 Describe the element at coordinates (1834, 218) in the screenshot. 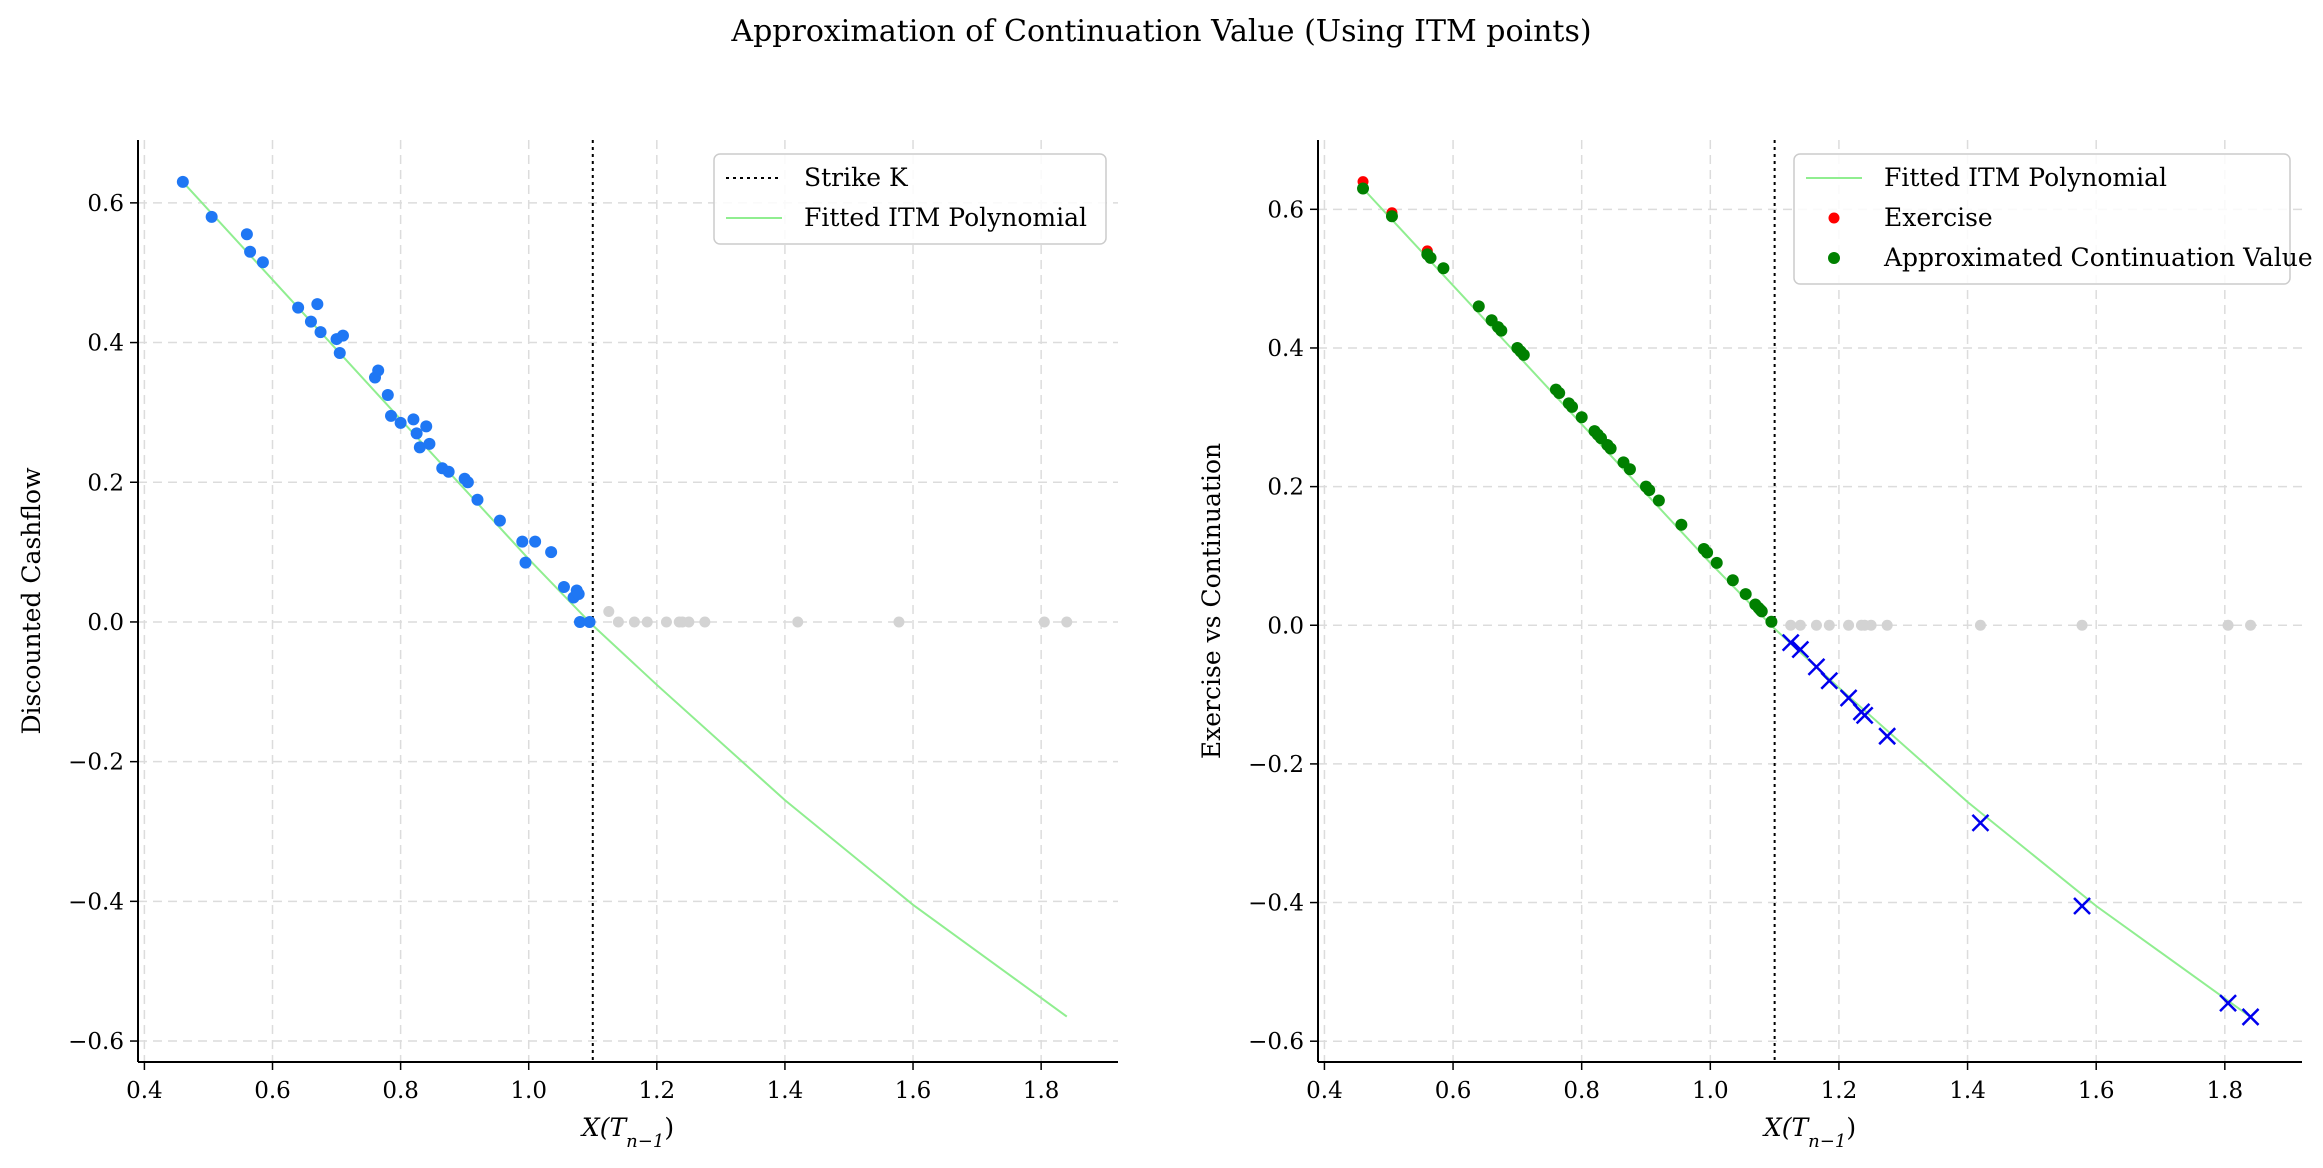

I see `legend-handle-exercise` at that location.